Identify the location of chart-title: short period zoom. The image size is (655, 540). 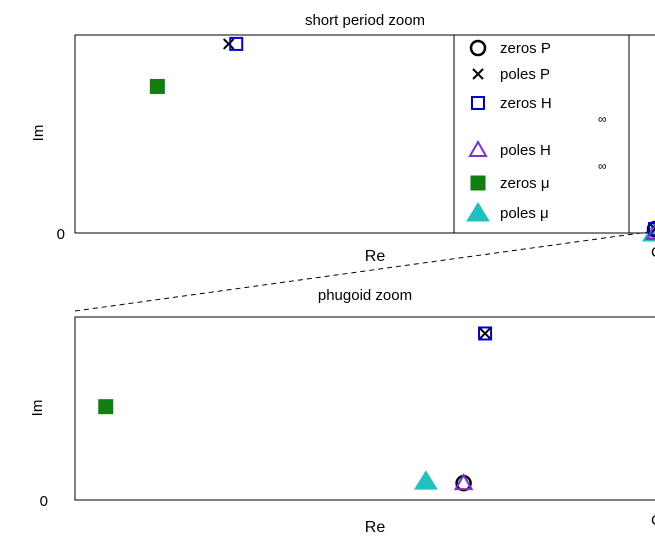
(365, 20).